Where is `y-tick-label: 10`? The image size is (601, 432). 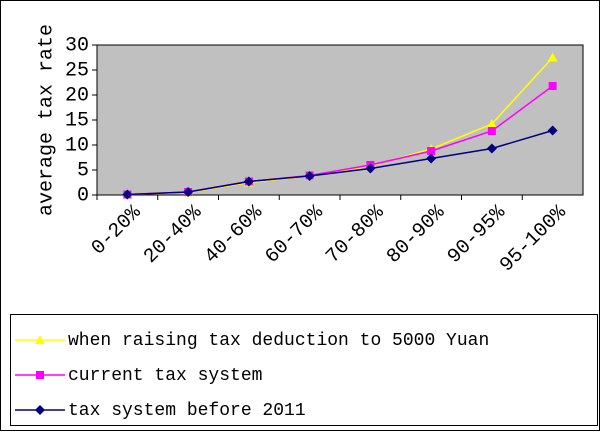 y-tick-label: 10 is located at coordinates (77, 145).